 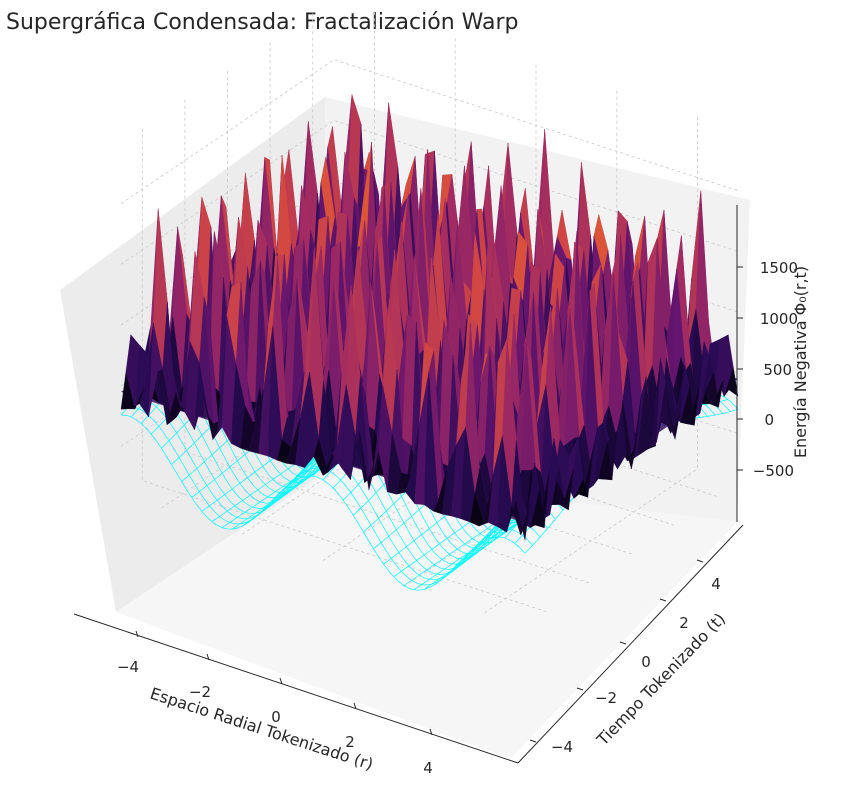 I want to click on x-tick-label: −2, so click(x=200, y=692).